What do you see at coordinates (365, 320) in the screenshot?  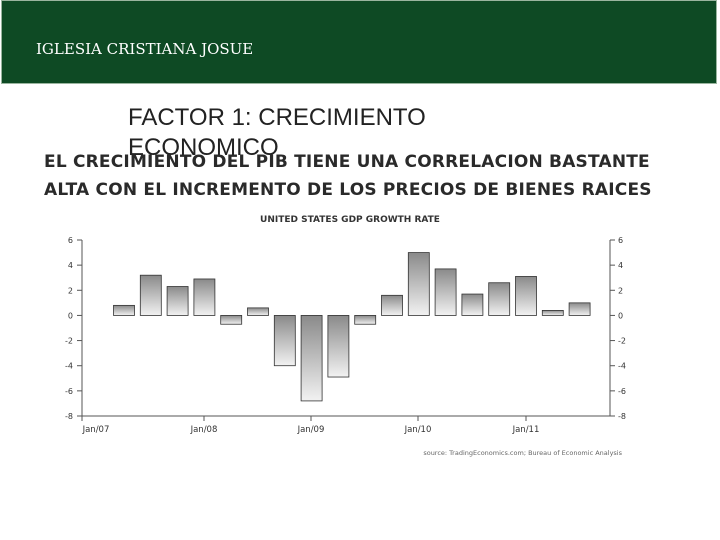 I see `bar-2009Q2` at bounding box center [365, 320].